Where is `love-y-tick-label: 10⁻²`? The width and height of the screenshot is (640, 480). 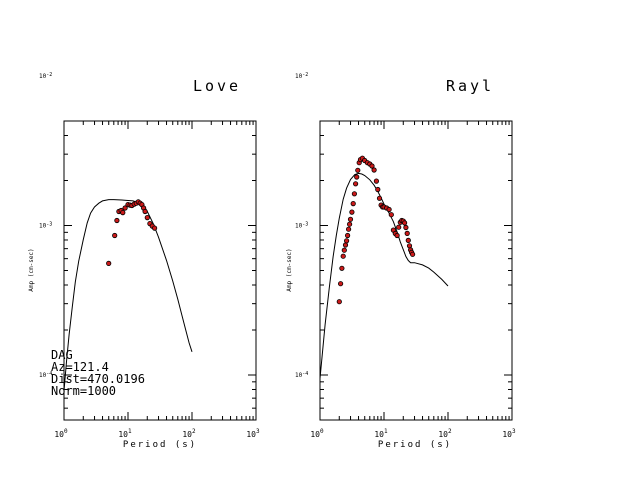 love-y-tick-label: 10⁻² is located at coordinates (45, 76).